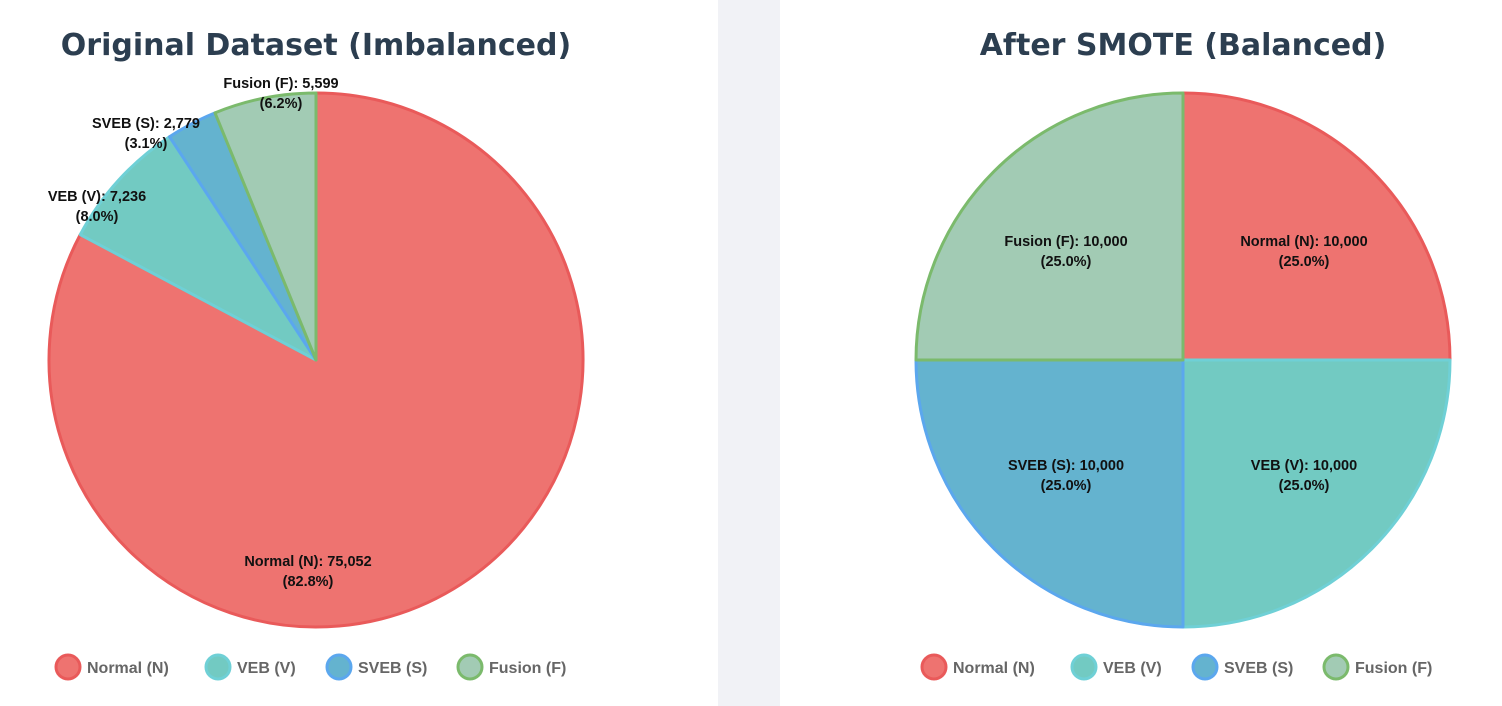 This screenshot has width=1502, height=706. What do you see at coordinates (97, 197) in the screenshot?
I see `slice-label-veb-v: VEB (V): 7,236` at bounding box center [97, 197].